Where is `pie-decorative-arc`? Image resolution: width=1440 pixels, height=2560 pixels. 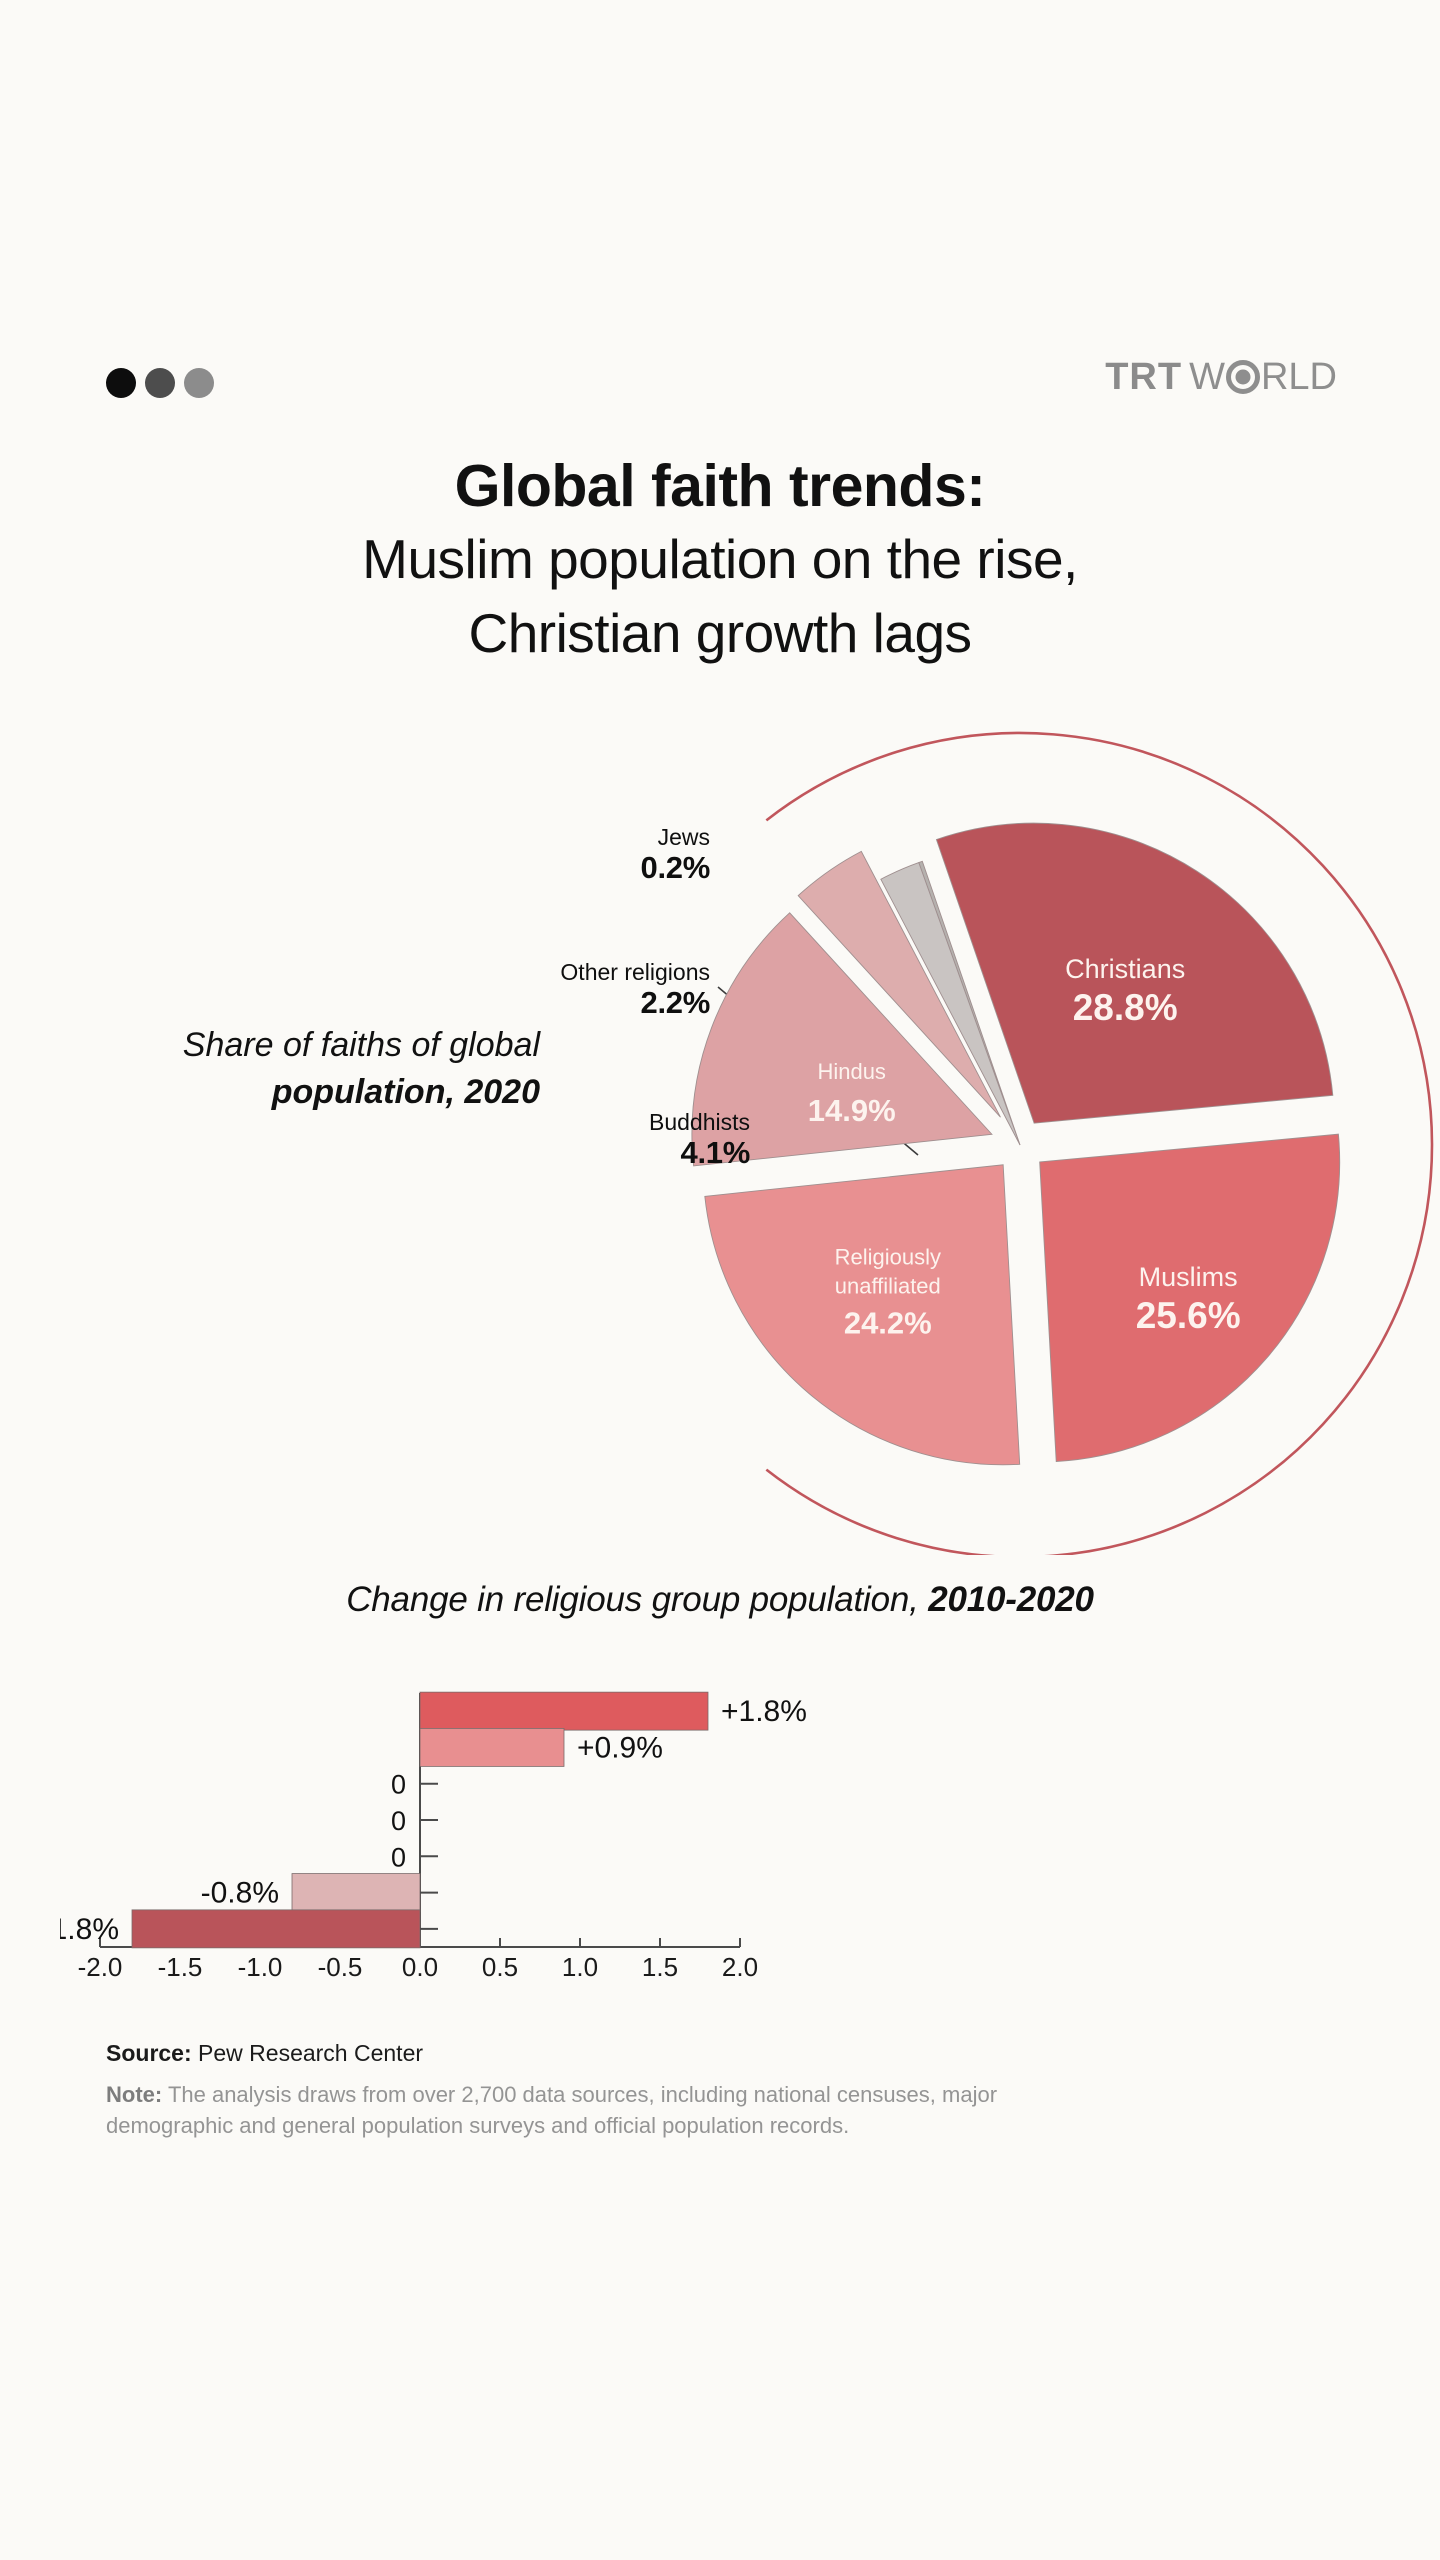
pie-decorative-arc is located at coordinates (1099, 1143).